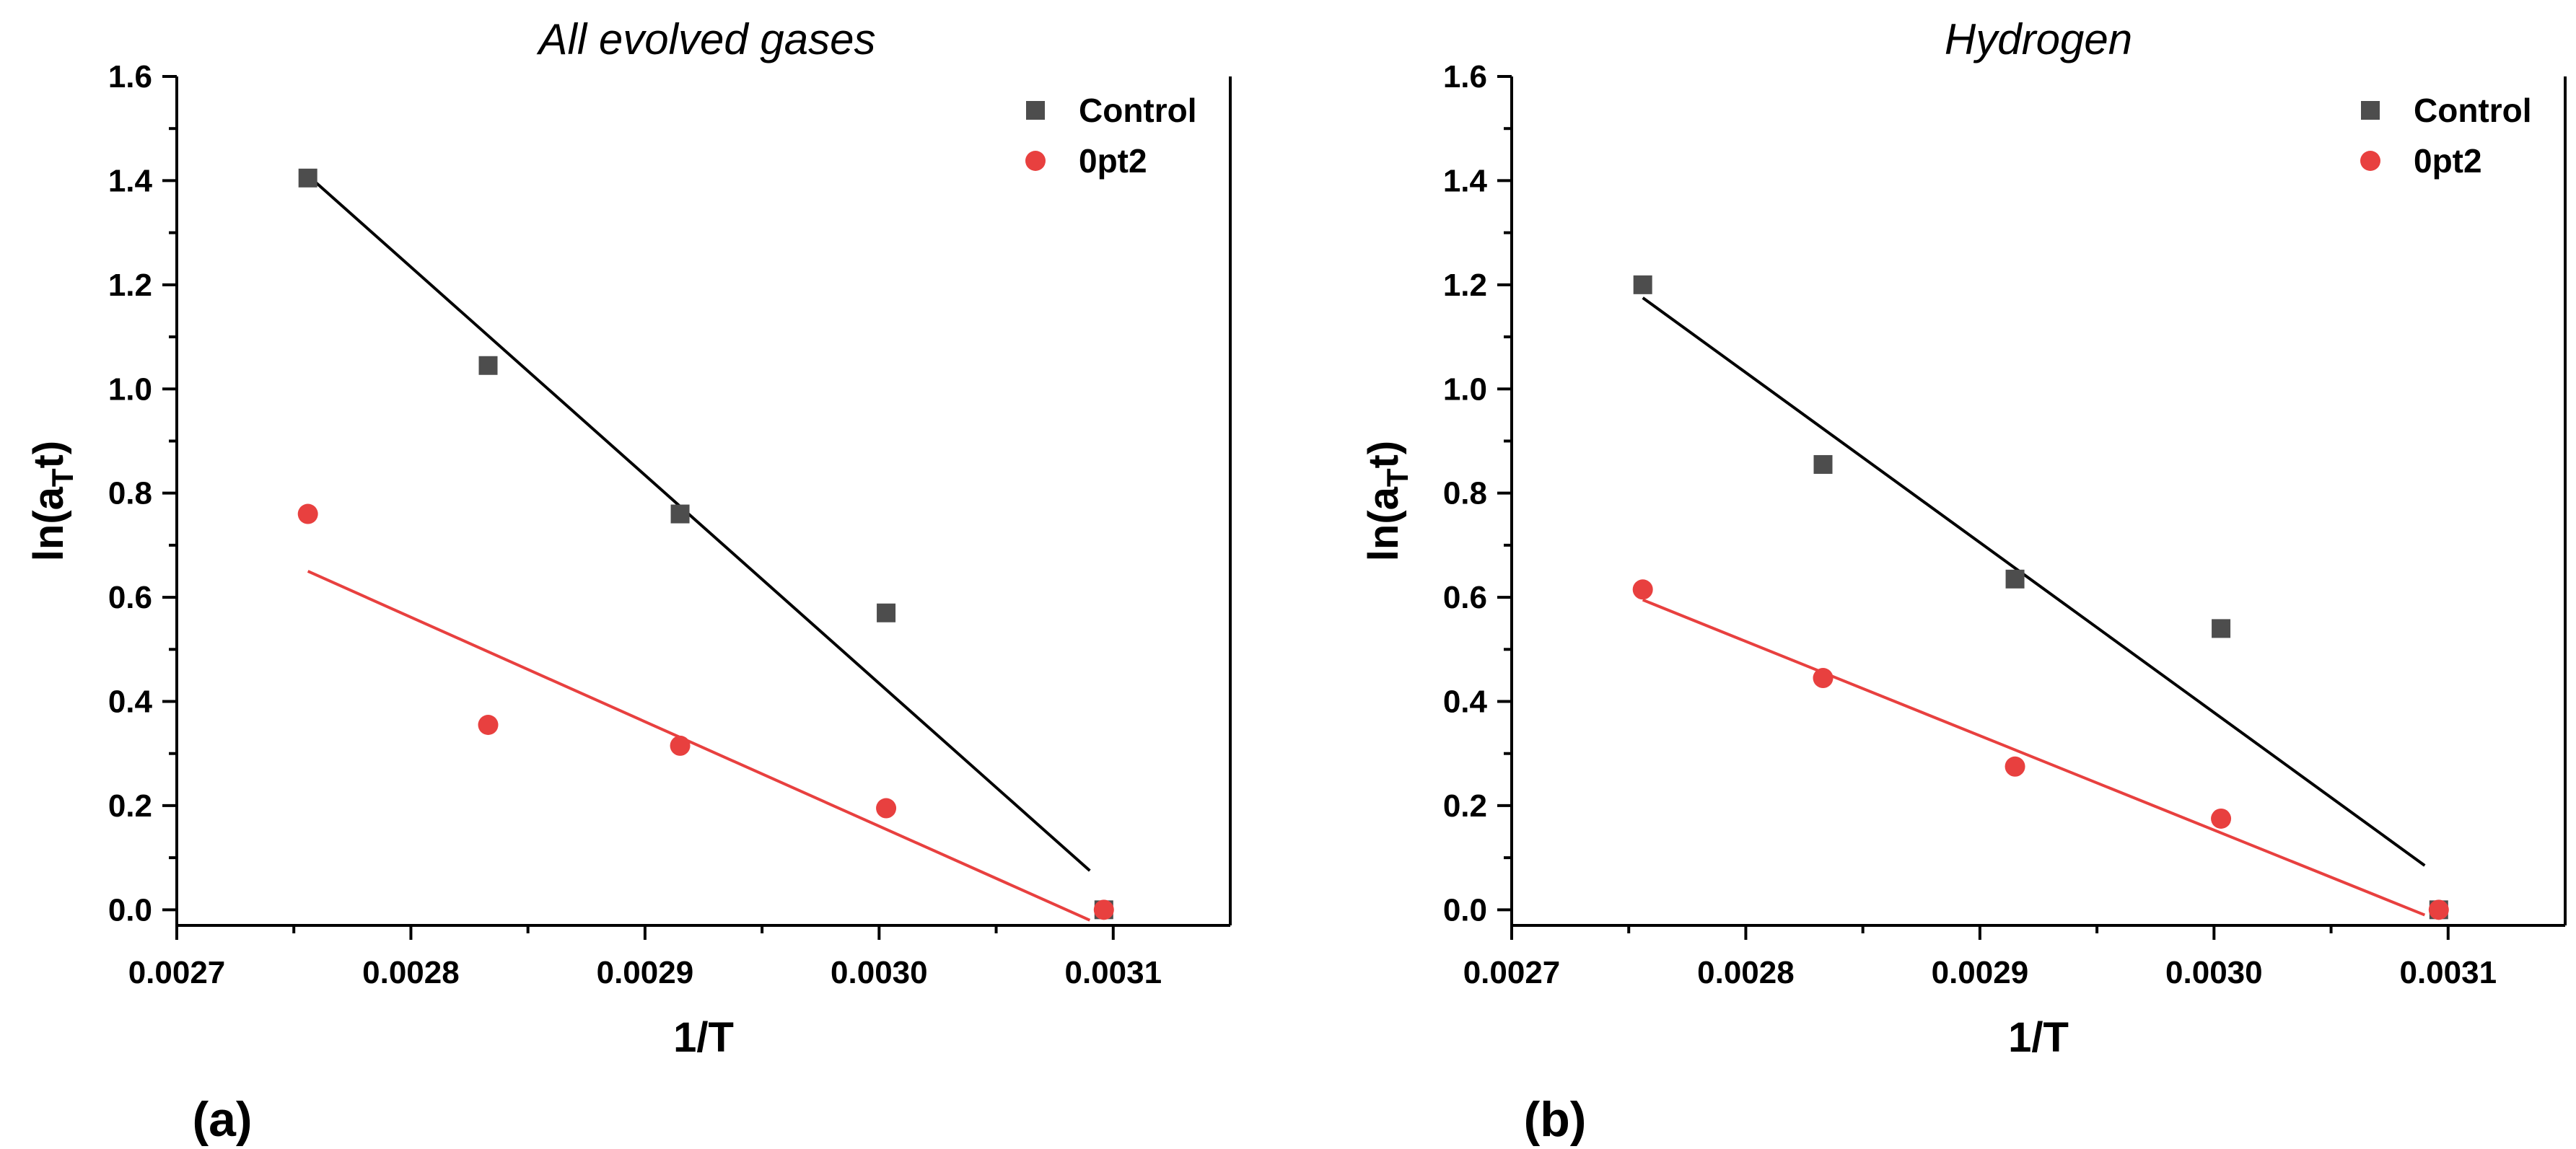  Describe the element at coordinates (706, 39) in the screenshot. I see `chart-title: All evolved gases` at that location.